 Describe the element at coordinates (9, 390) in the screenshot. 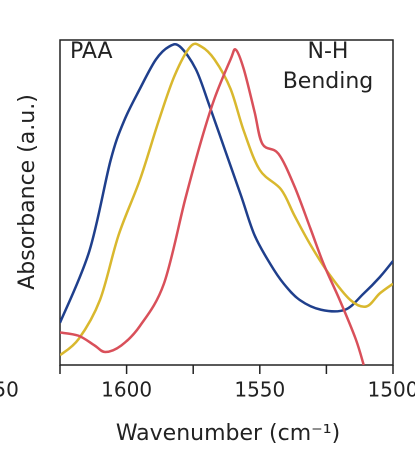

I see `x-tick-label: 1650` at that location.